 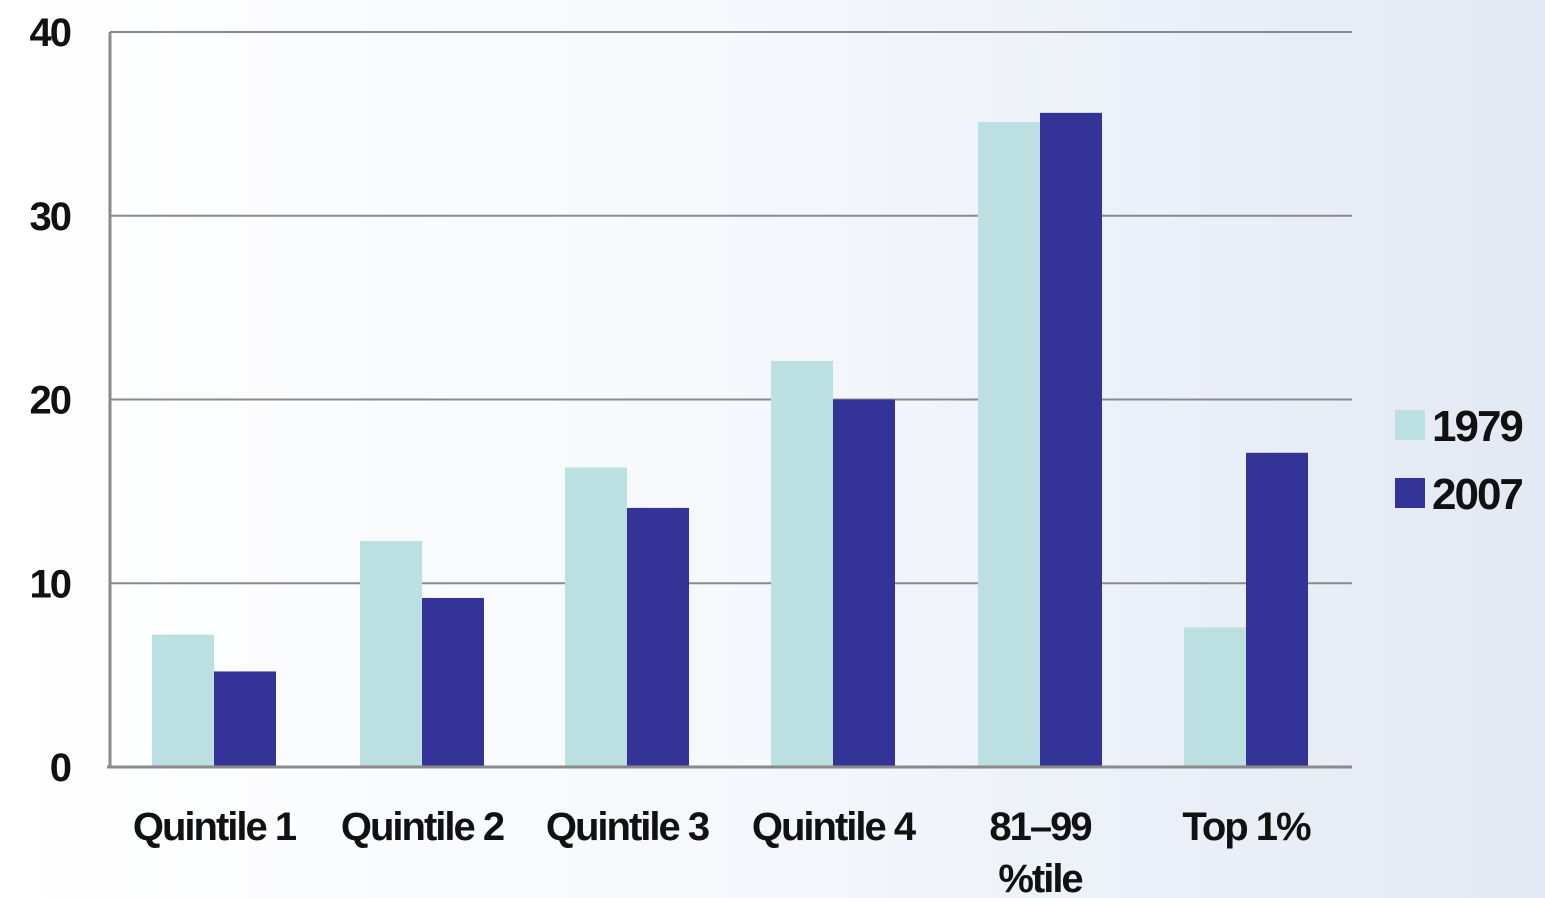 I want to click on x-category-label-line: Quintile 3, so click(x=627, y=827).